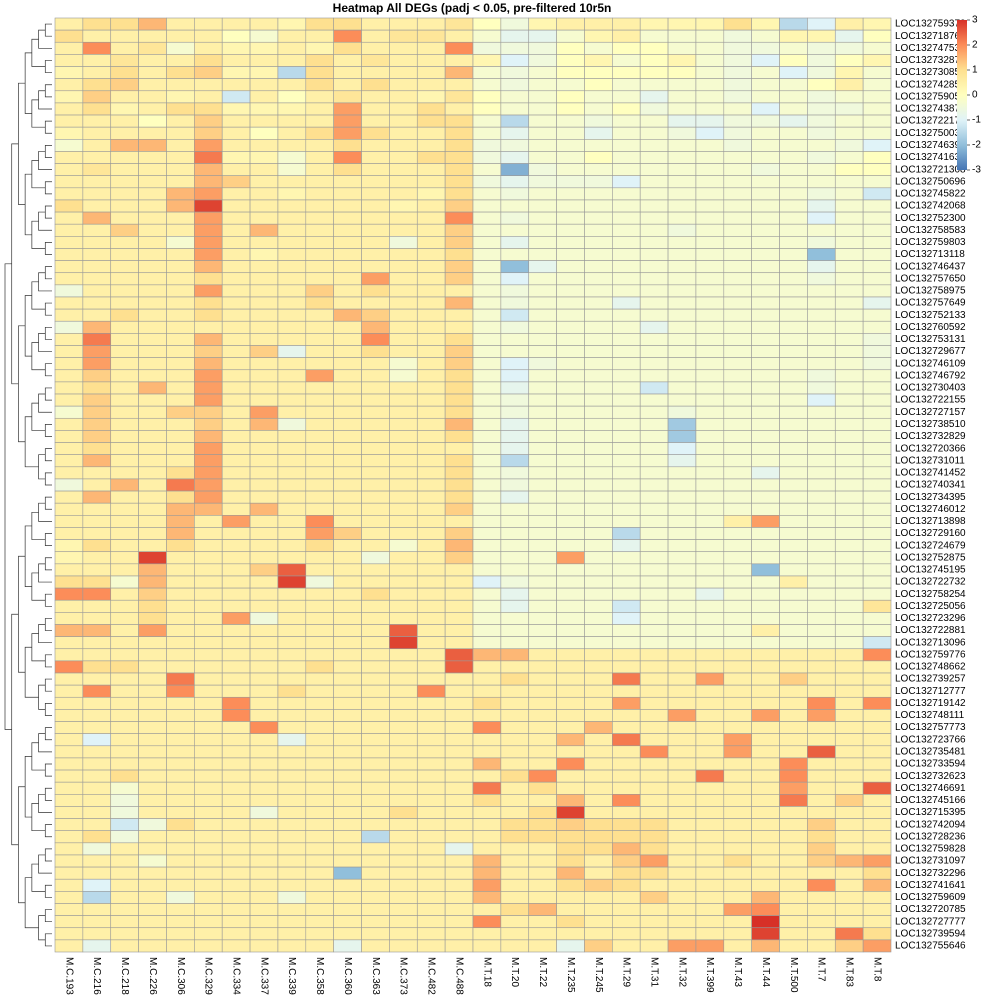 This screenshot has height=1000, width=1000. What do you see at coordinates (821, 969) in the screenshot?
I see `column-label: M.T.7` at bounding box center [821, 969].